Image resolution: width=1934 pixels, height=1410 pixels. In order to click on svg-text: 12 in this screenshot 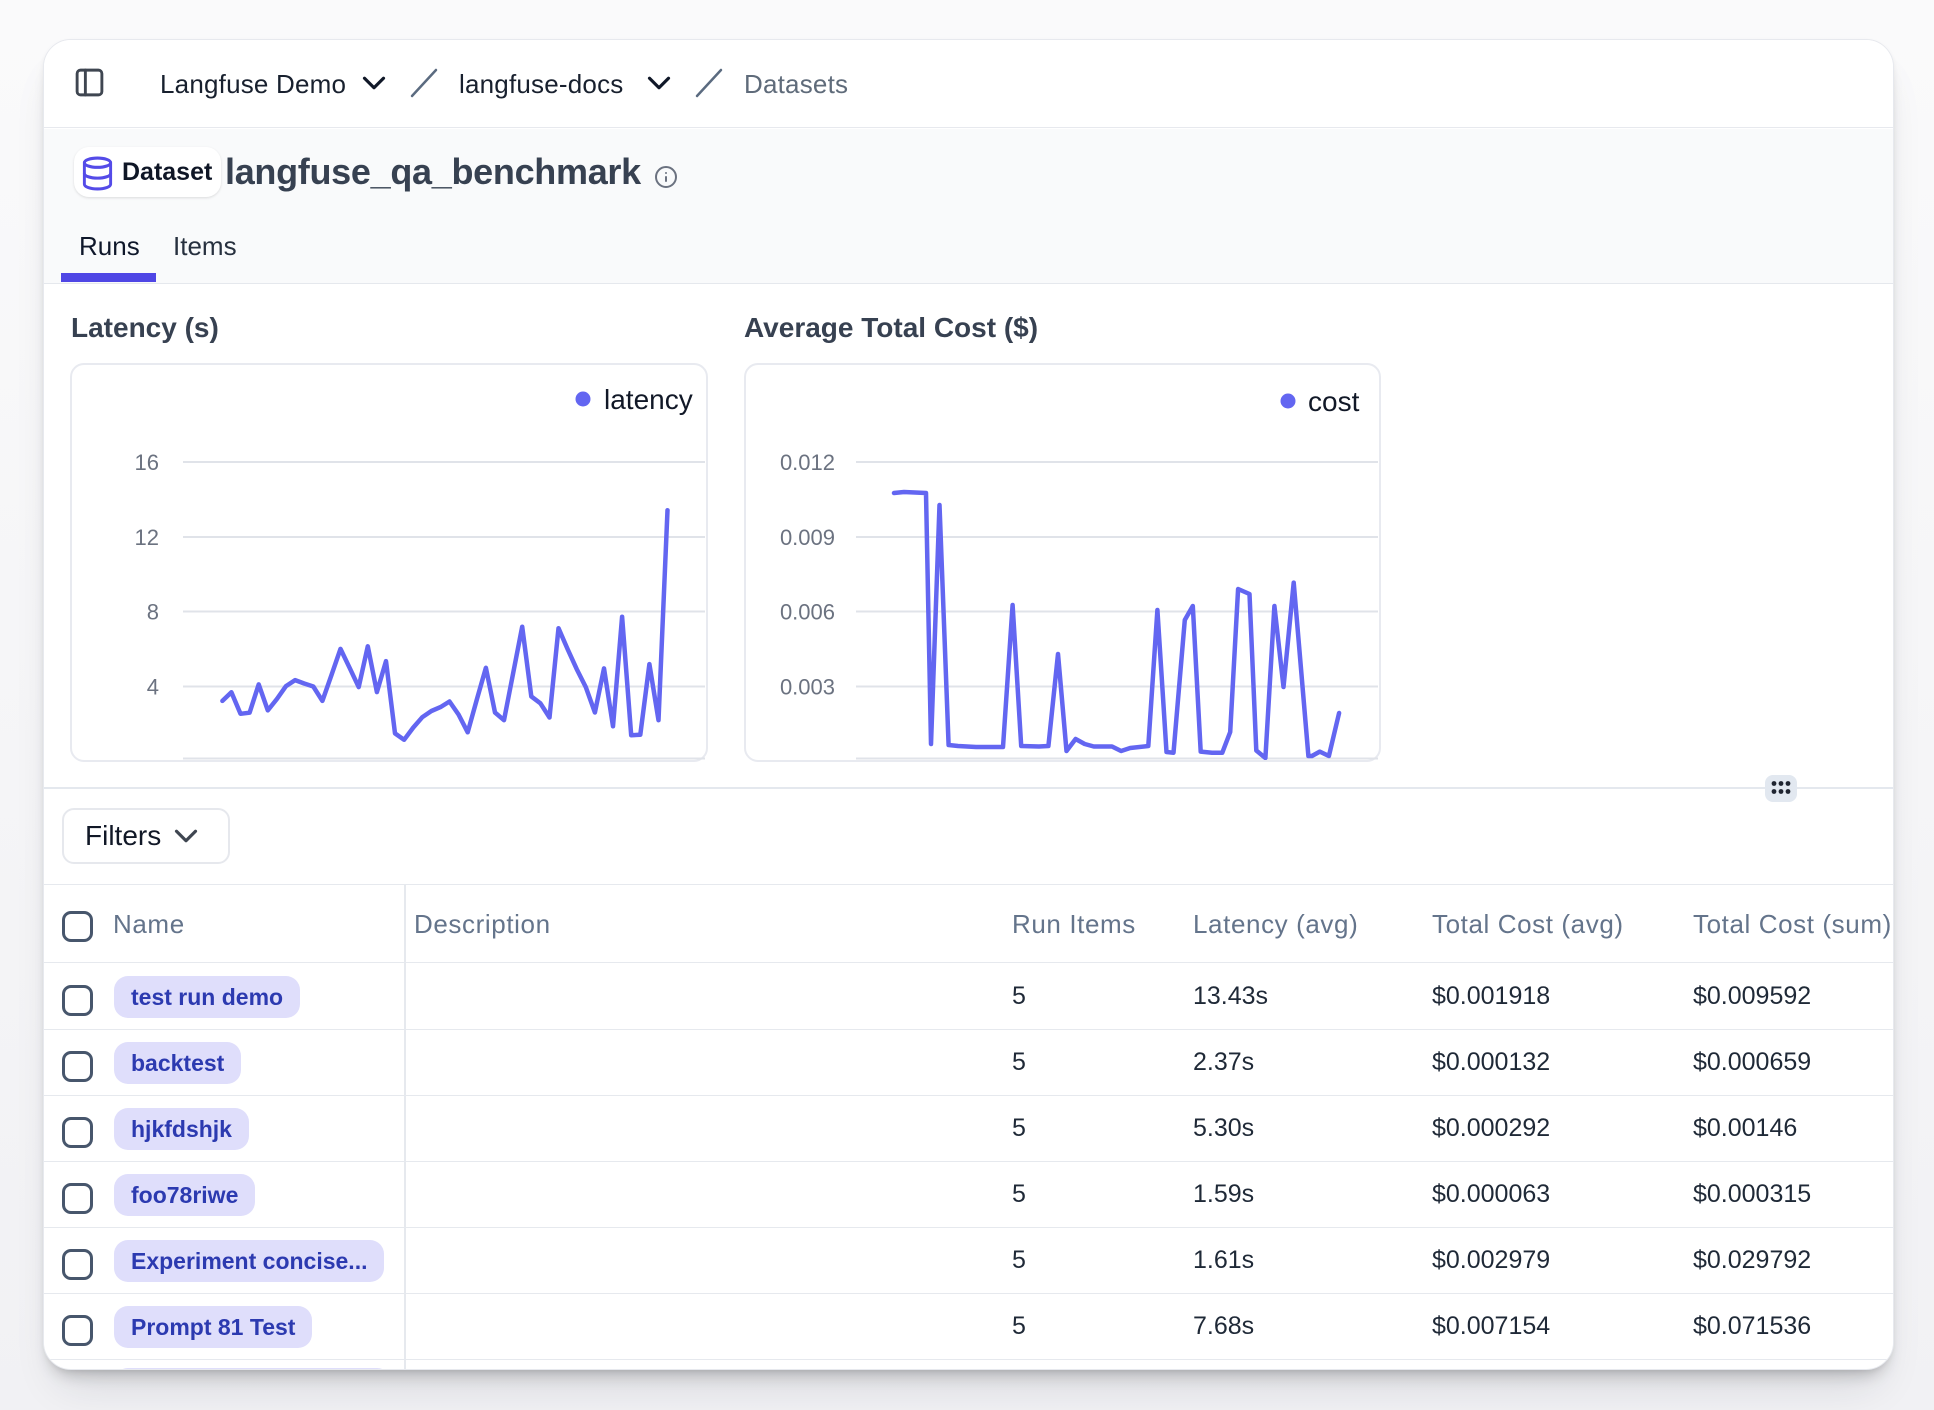, I will do `click(147, 537)`.